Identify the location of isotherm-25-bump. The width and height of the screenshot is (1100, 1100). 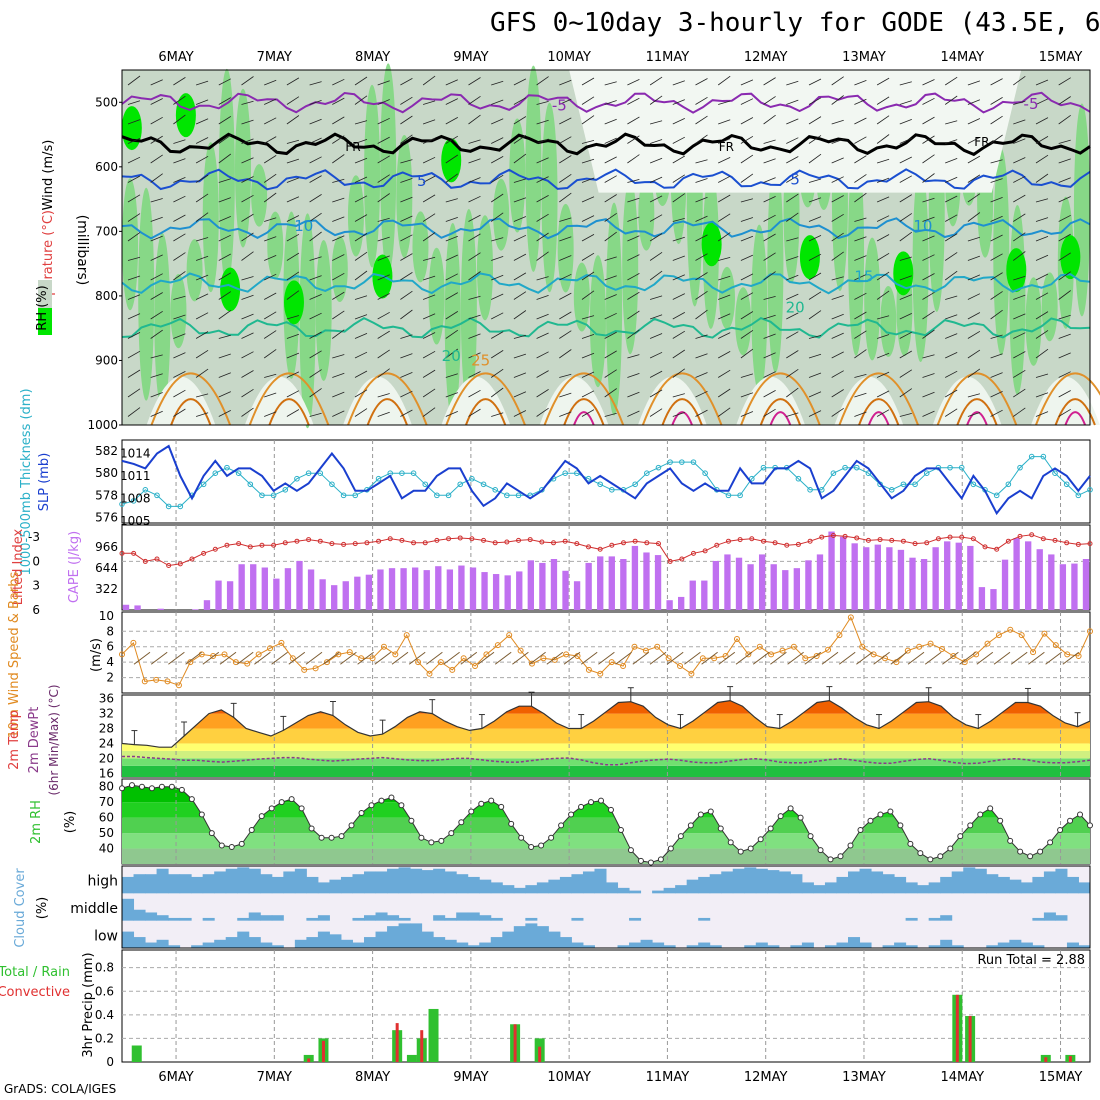
(485, 399).